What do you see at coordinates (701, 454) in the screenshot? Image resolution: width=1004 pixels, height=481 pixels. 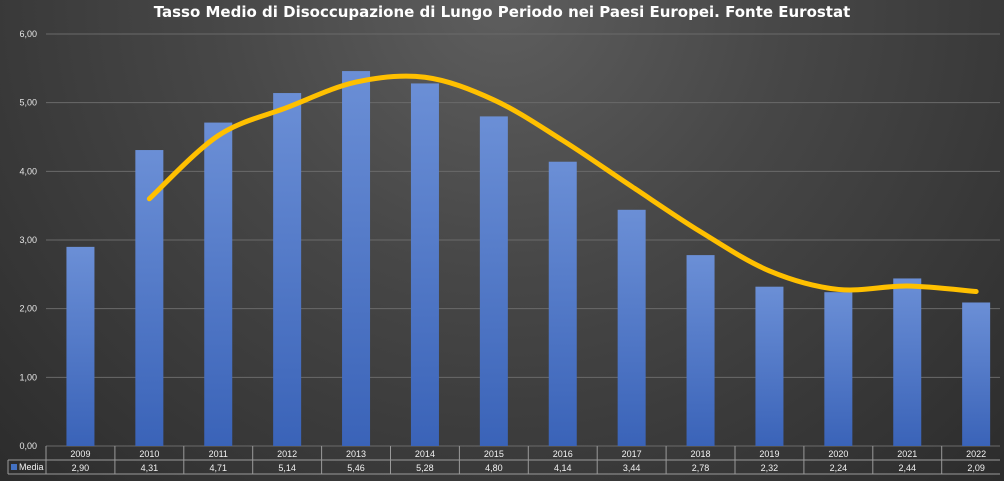 I see `x-tick-label: 2018` at bounding box center [701, 454].